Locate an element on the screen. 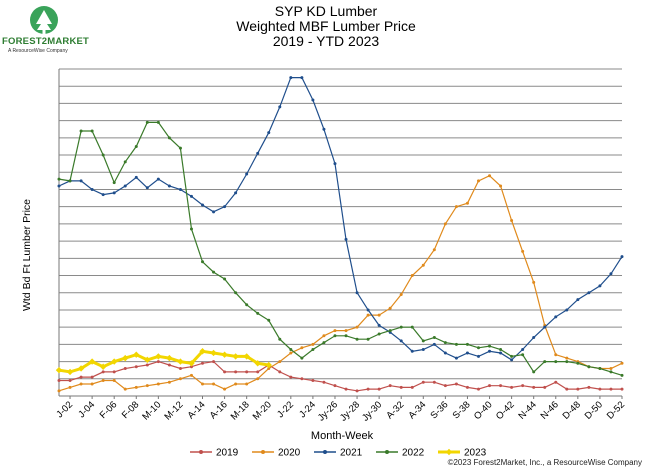 The width and height of the screenshot is (652, 473). x-tick-label: M-12 is located at coordinates (173, 410).